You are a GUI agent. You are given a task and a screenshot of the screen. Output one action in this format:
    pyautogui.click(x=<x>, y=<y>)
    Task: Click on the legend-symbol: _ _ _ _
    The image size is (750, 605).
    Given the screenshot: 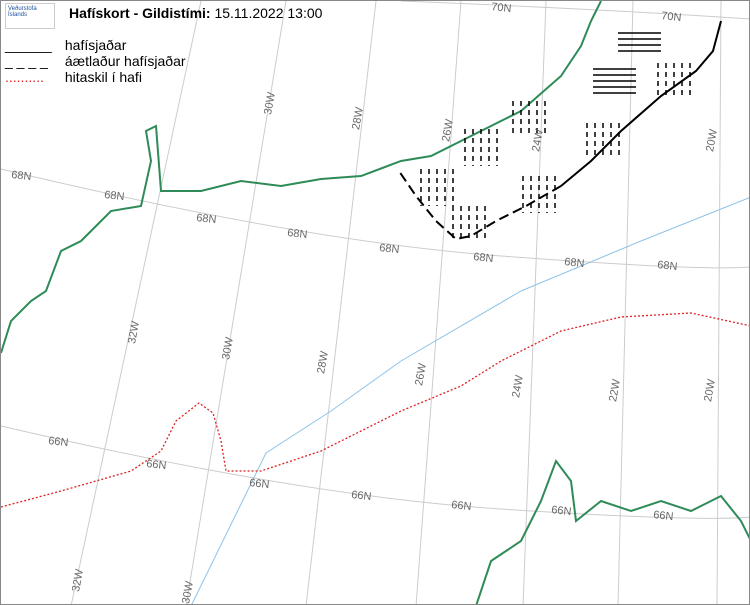 What is the action you would take?
    pyautogui.click(x=26, y=61)
    